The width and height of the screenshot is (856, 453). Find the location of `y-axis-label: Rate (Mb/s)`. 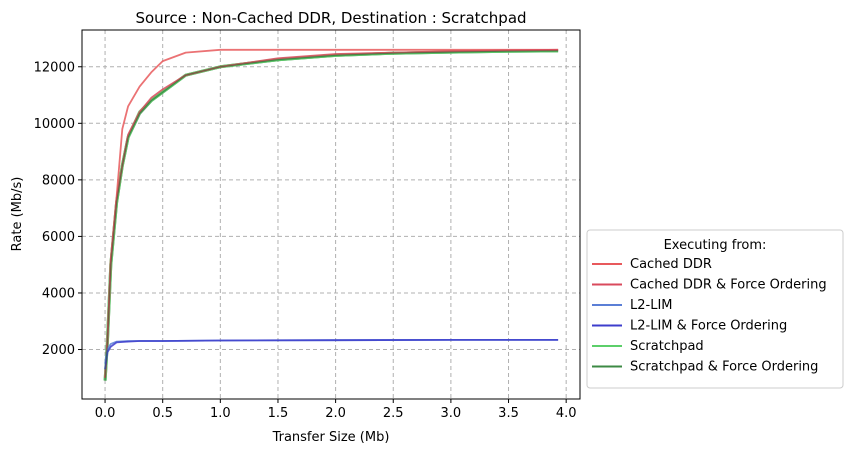

y-axis-label: Rate (Mb/s) is located at coordinates (17, 214).